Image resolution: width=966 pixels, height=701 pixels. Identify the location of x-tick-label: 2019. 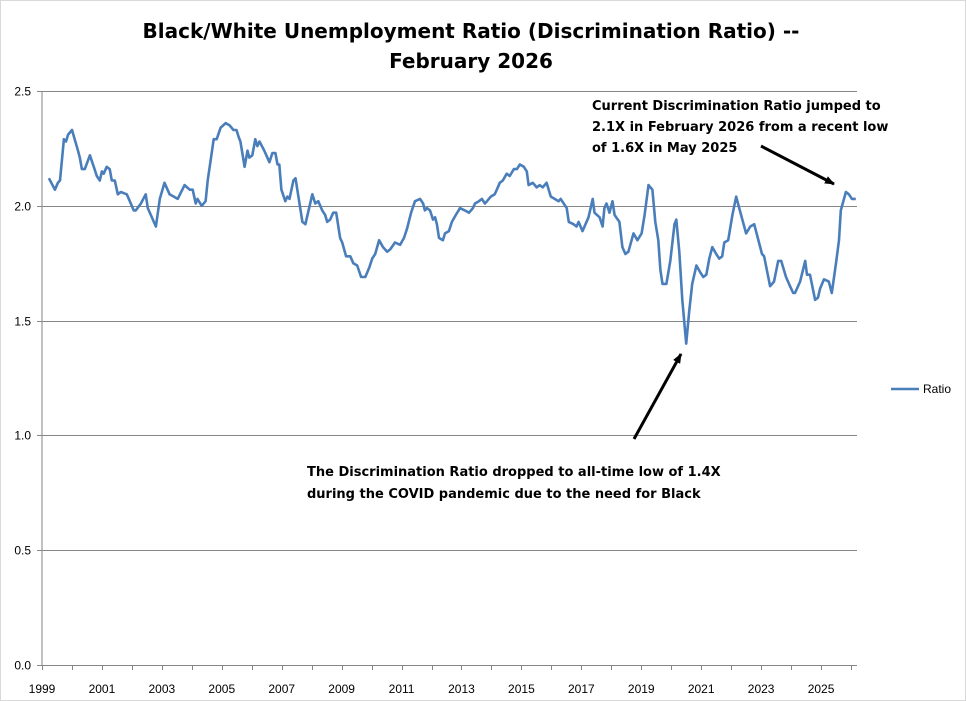
(641, 689).